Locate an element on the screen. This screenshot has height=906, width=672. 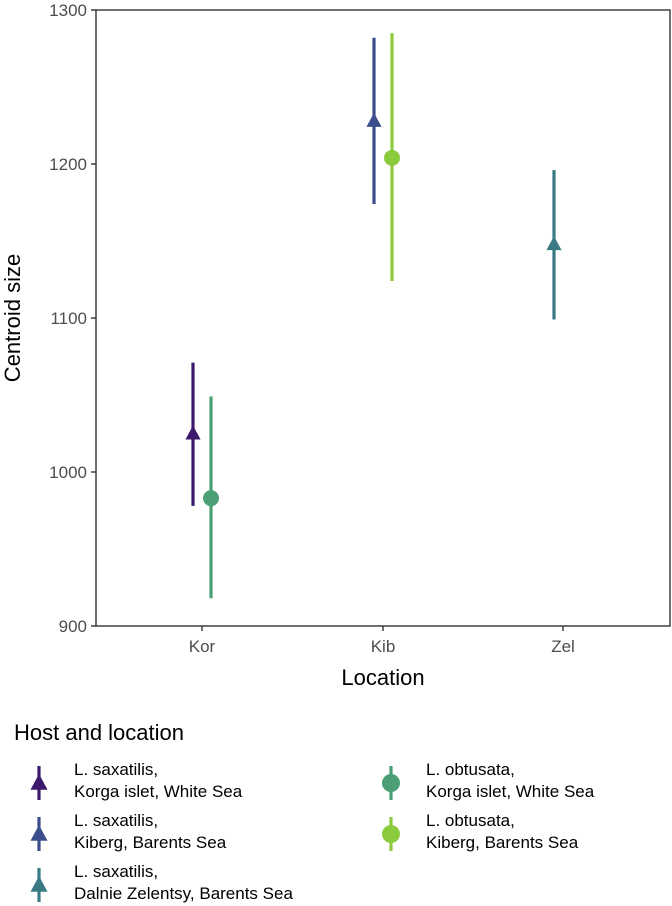
legend-title: Host and location is located at coordinates (99, 732).